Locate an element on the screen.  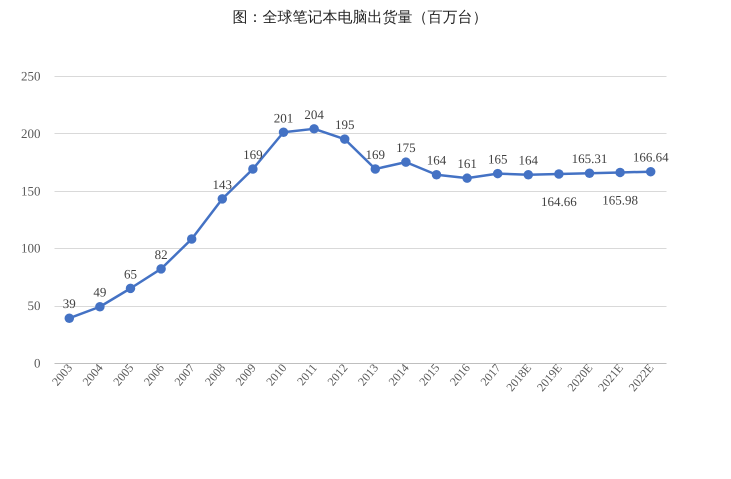
text: 164.66 is located at coordinates (559, 201).